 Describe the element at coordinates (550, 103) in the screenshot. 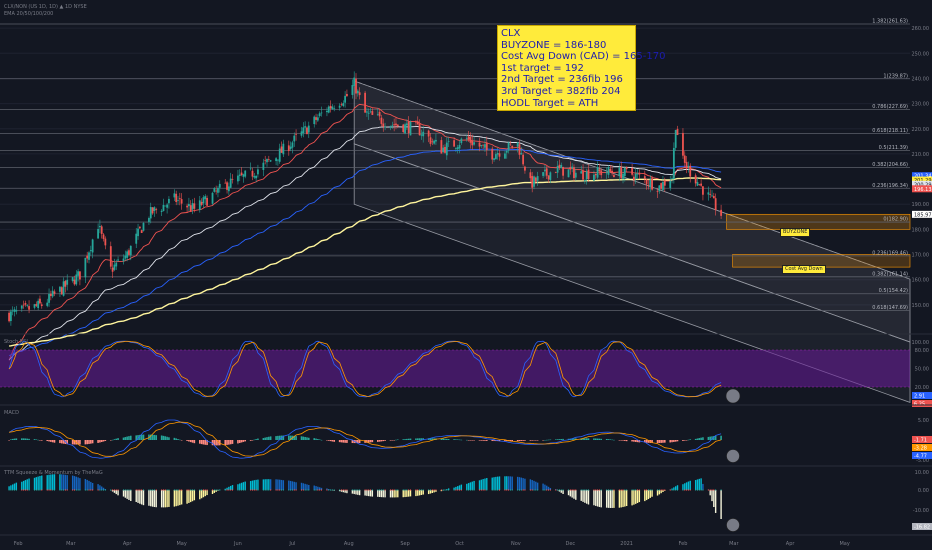

I see `note-line: HODL Target = ATH` at that location.